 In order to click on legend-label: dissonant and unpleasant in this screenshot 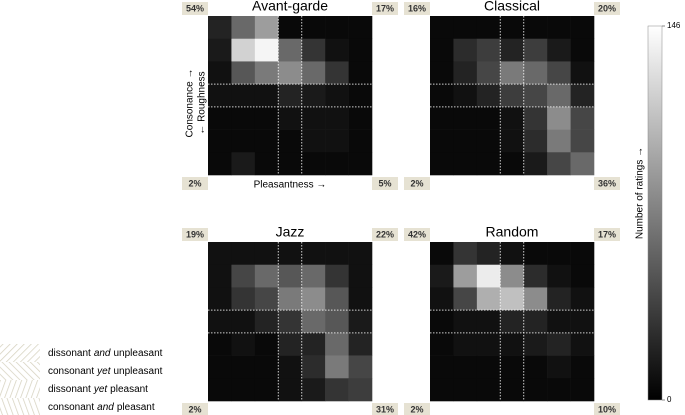, I will do `click(105, 353)`.